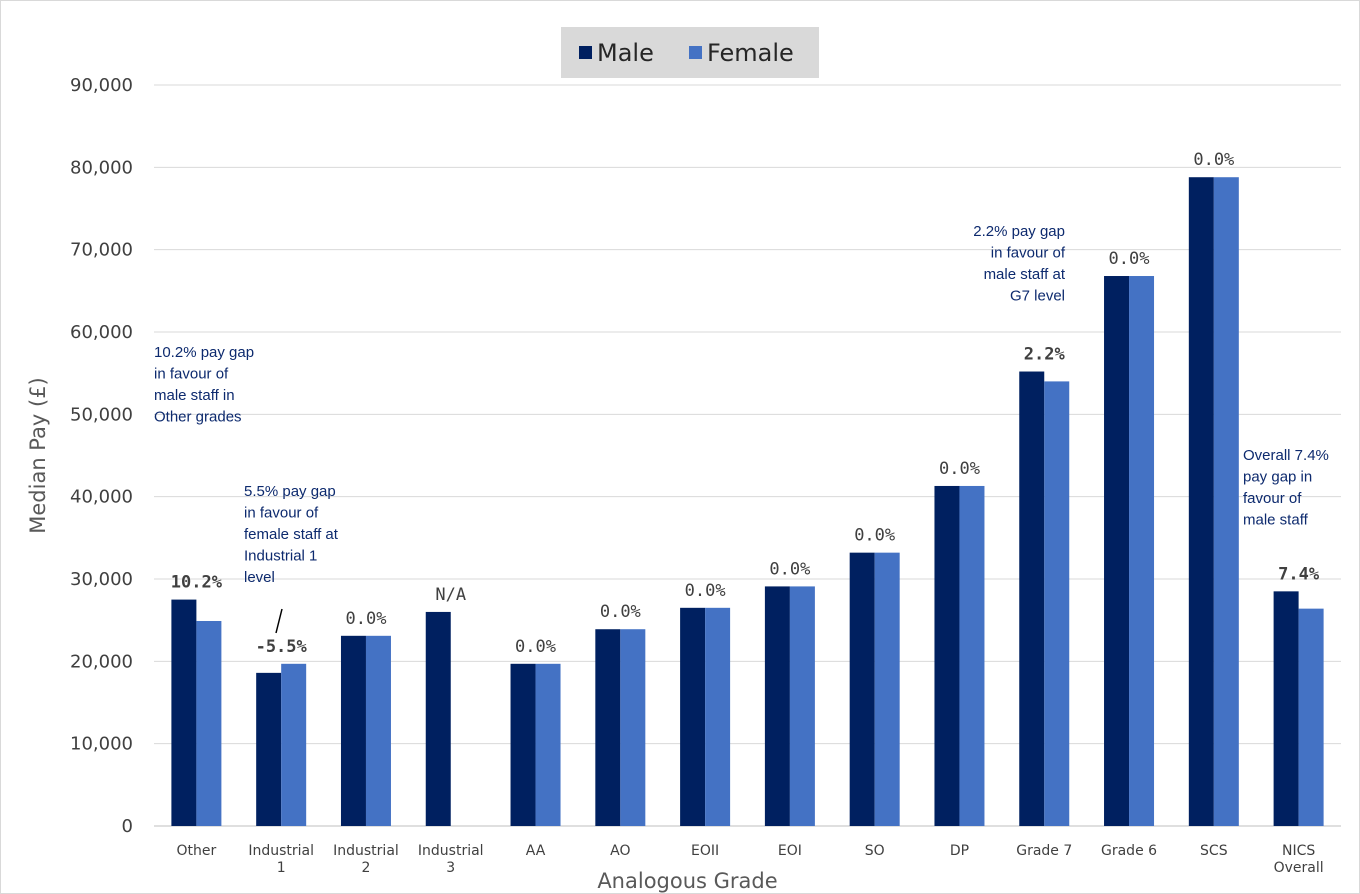 The width and height of the screenshot is (1360, 894). What do you see at coordinates (101, 579) in the screenshot?
I see `y-tick-label: 30,000` at bounding box center [101, 579].